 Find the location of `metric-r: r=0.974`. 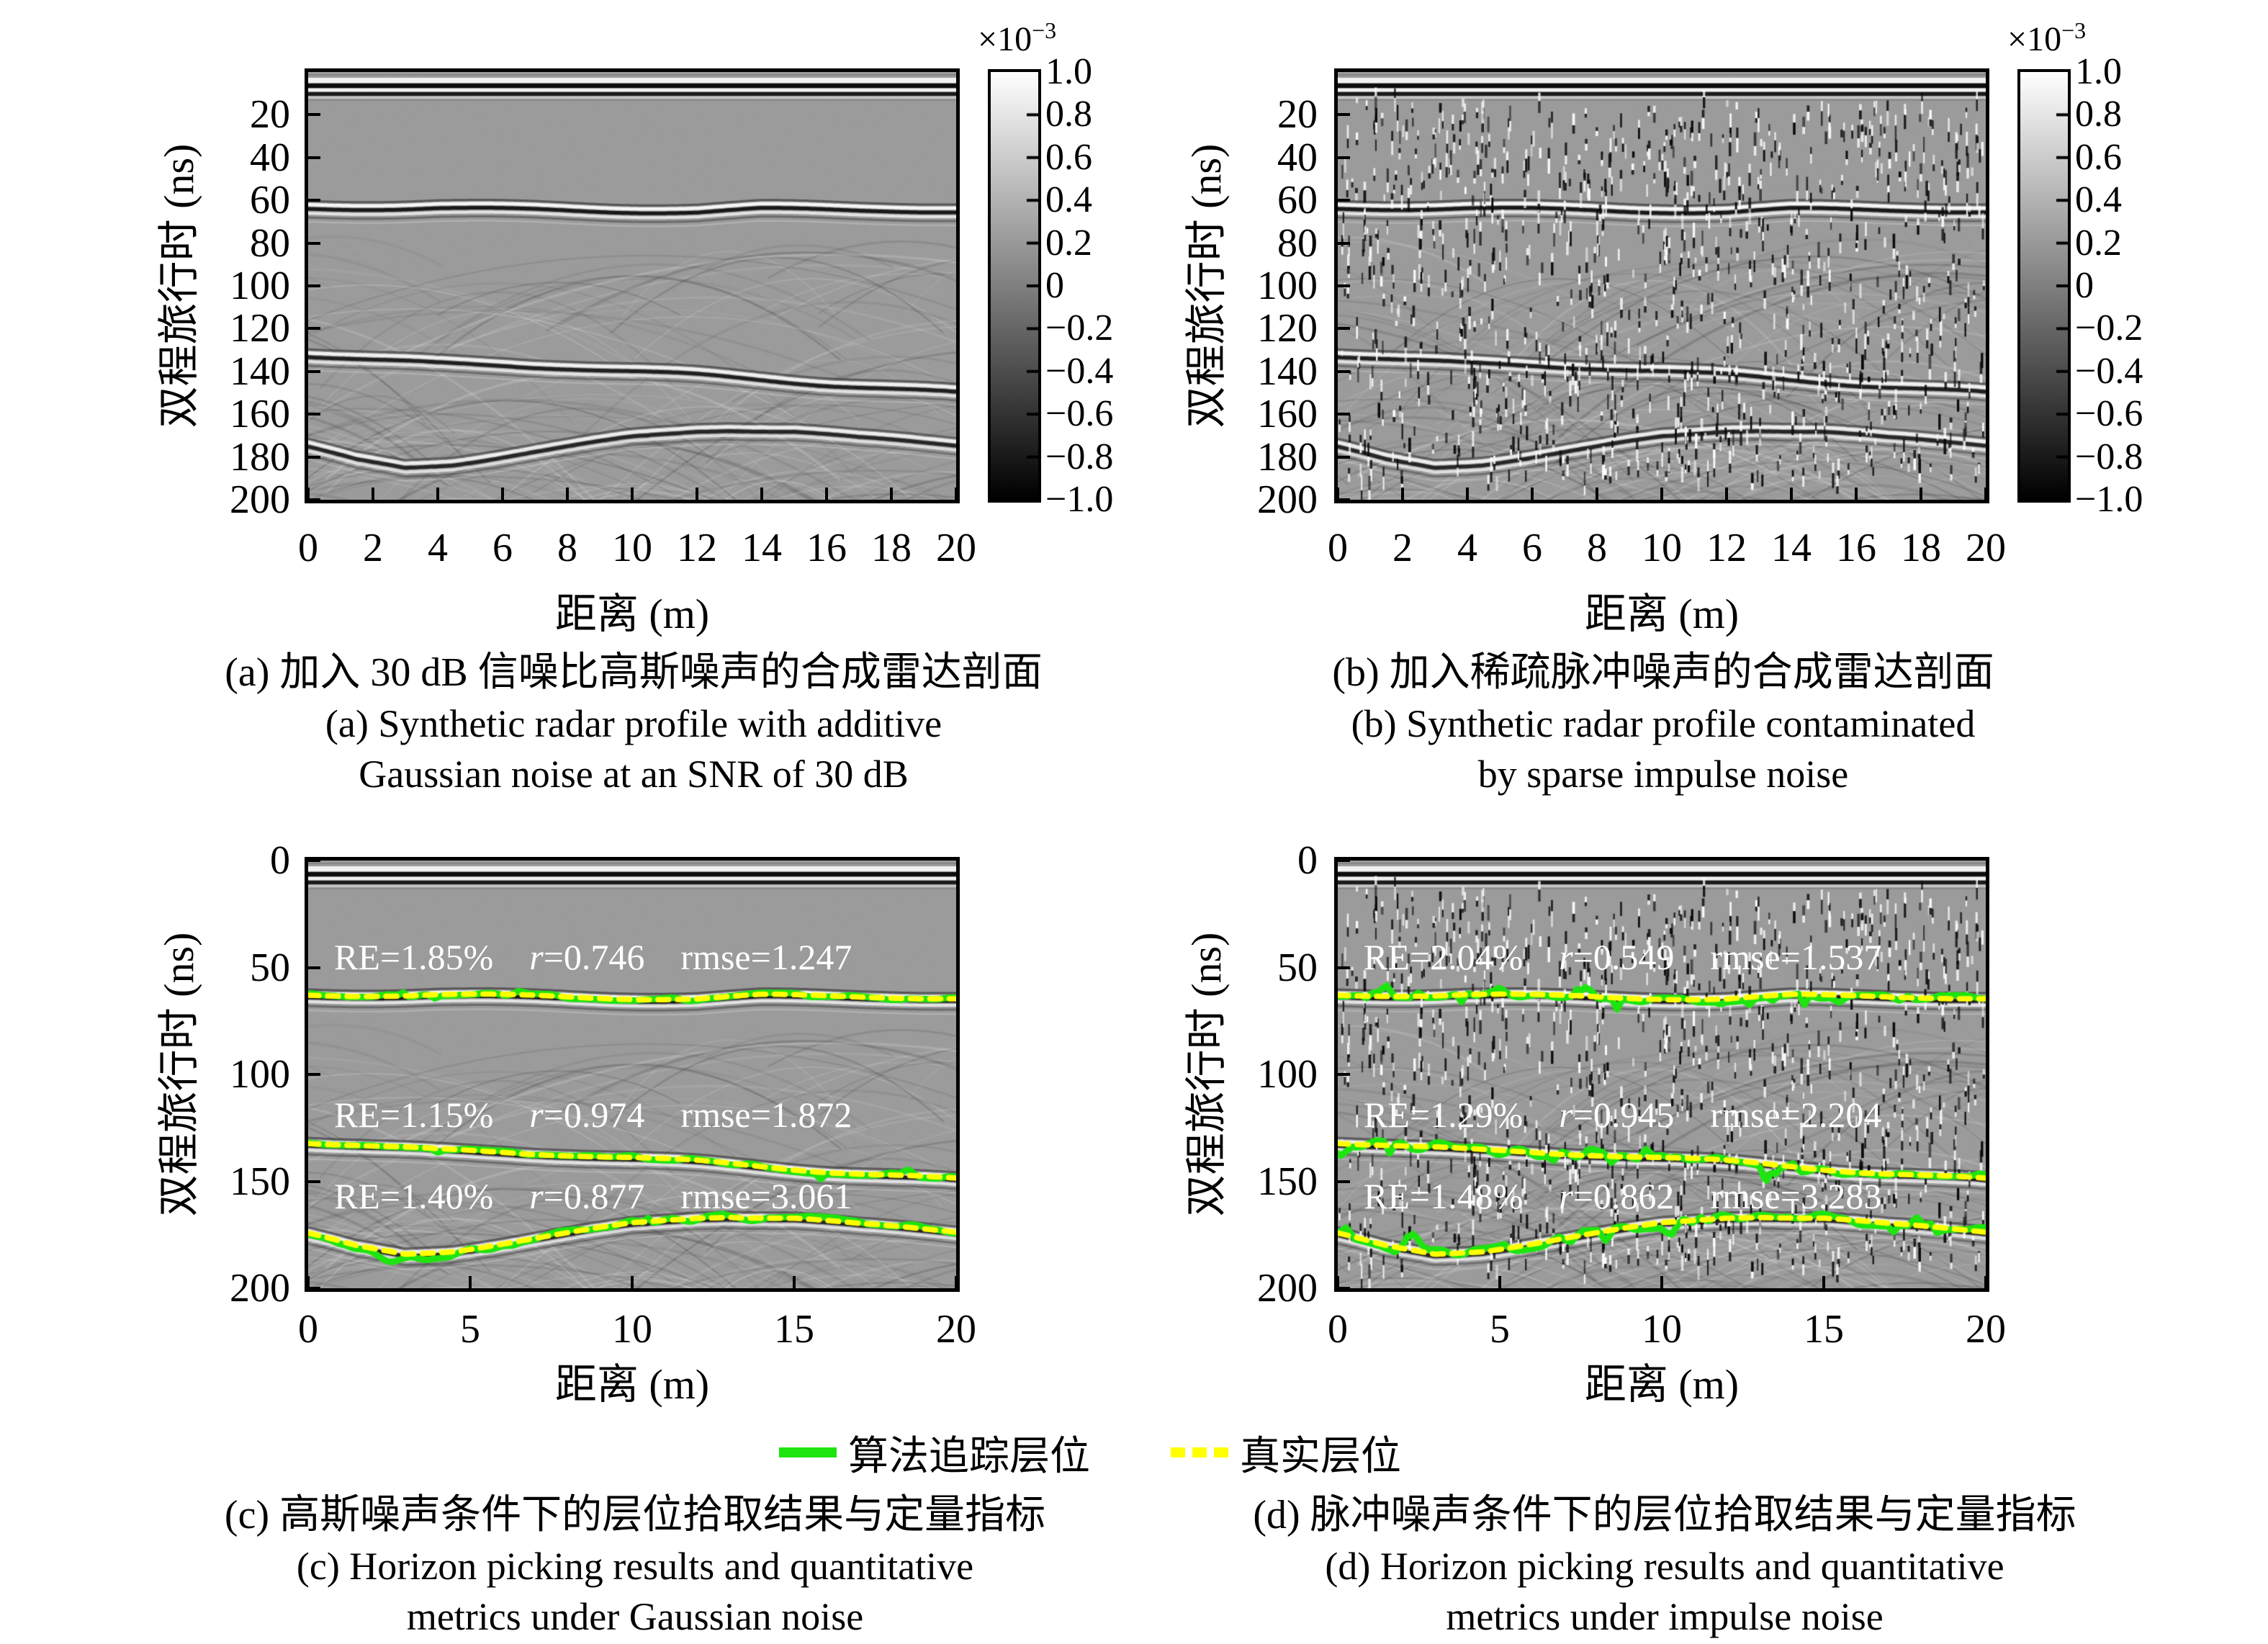

metric-r: r=0.974 is located at coordinates (587, 1115).